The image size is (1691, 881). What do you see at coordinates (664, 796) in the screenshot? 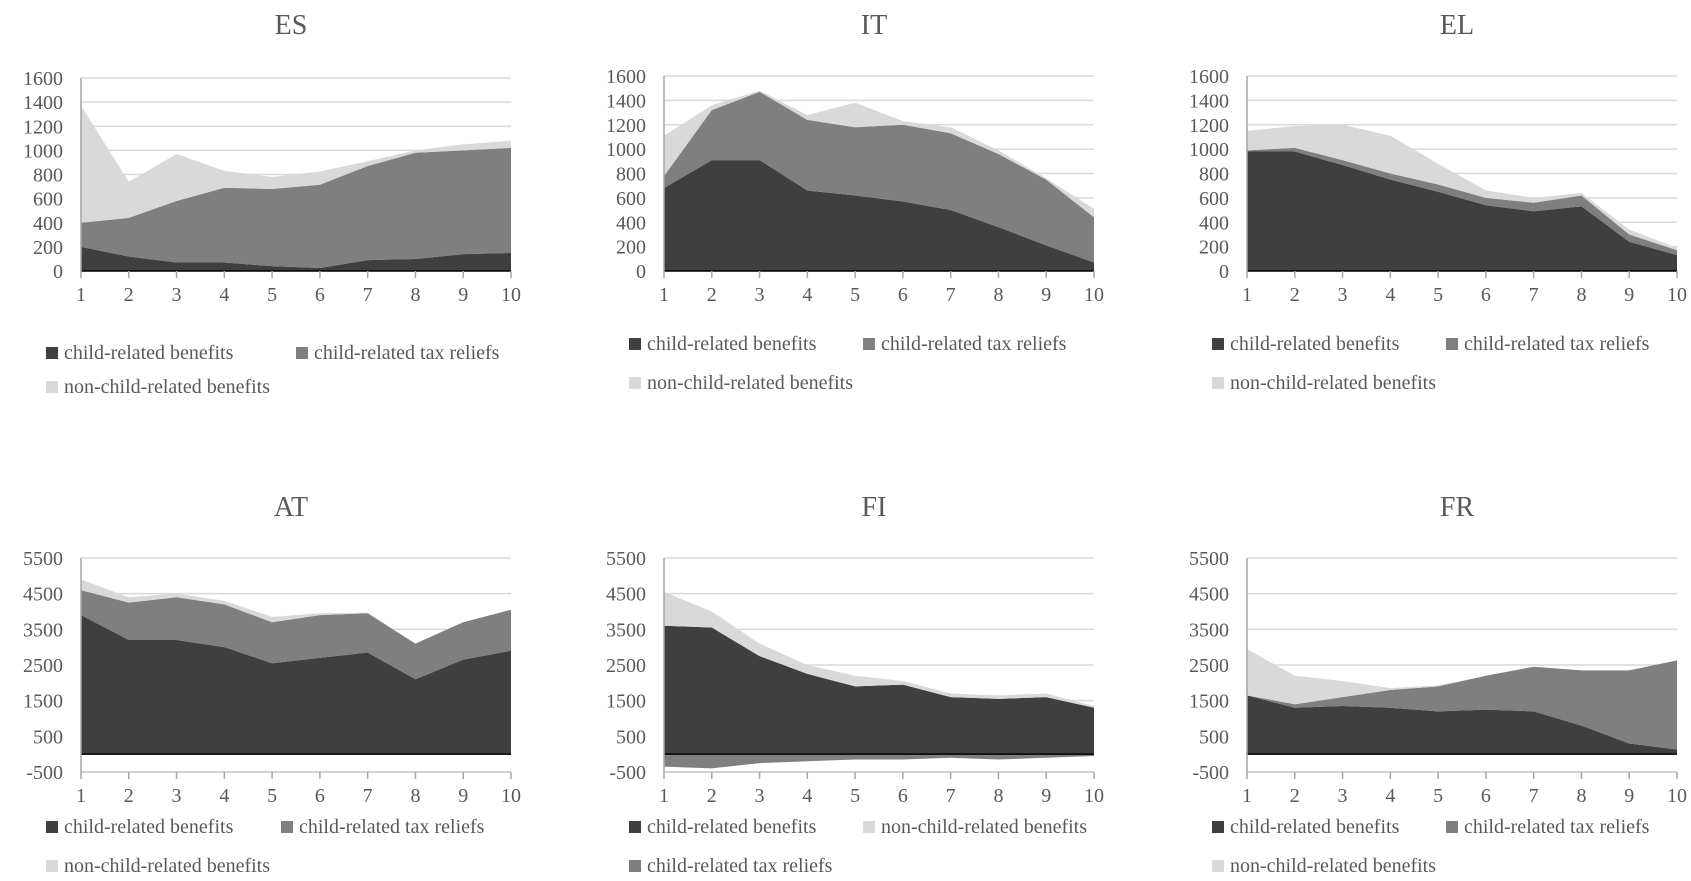
I see `chart-fi-xtick-label: 1` at bounding box center [664, 796].